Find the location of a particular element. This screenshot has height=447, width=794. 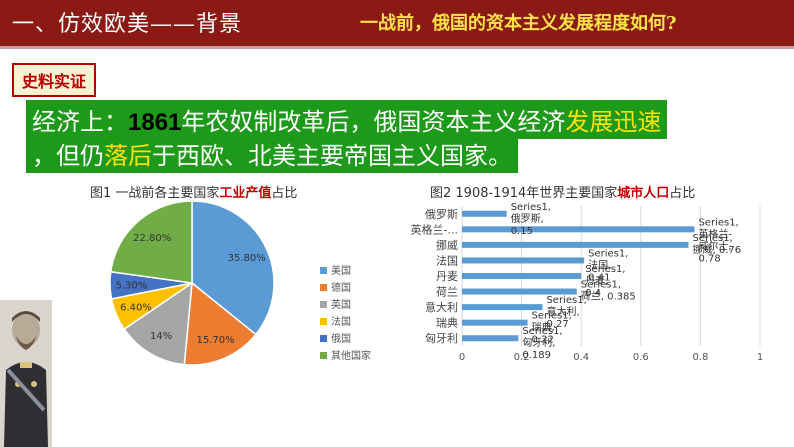

header-divider is located at coordinates (397, 47).